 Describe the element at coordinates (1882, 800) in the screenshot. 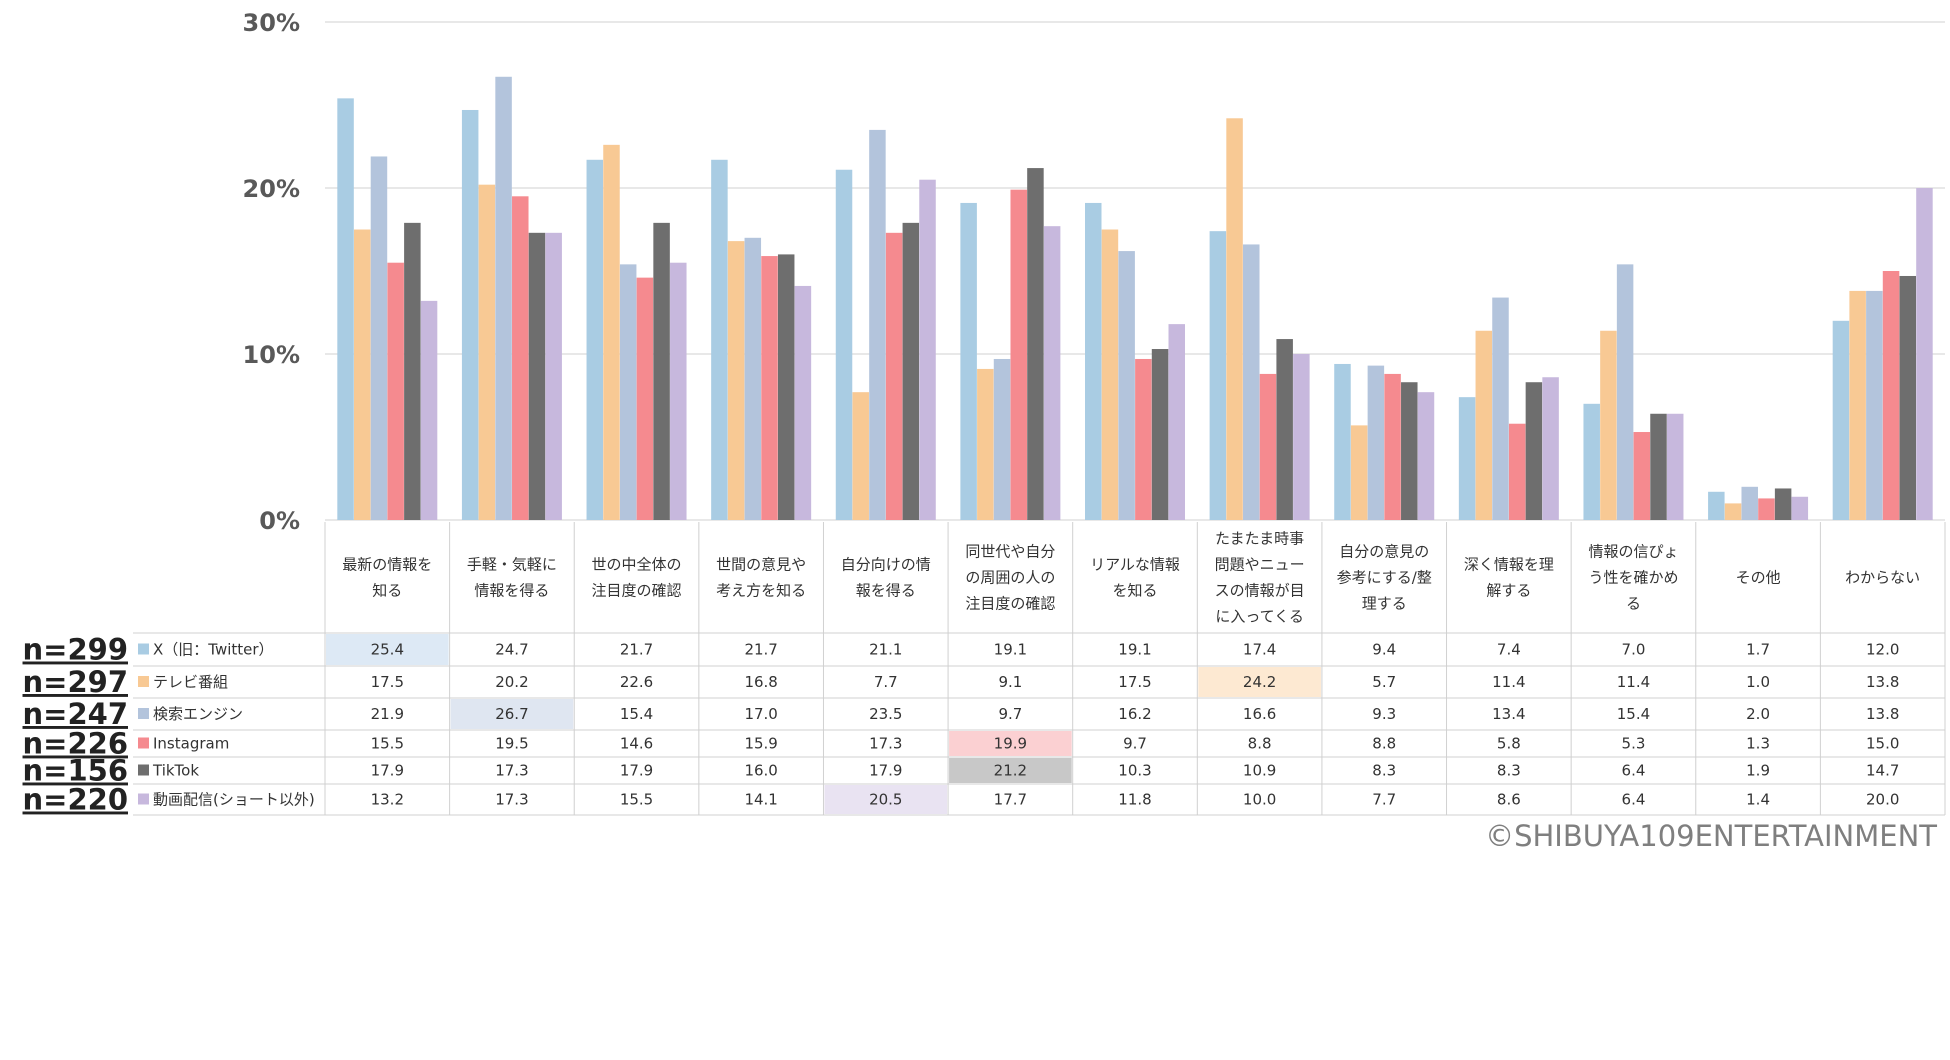

I see `data-cell: 20.0` at that location.